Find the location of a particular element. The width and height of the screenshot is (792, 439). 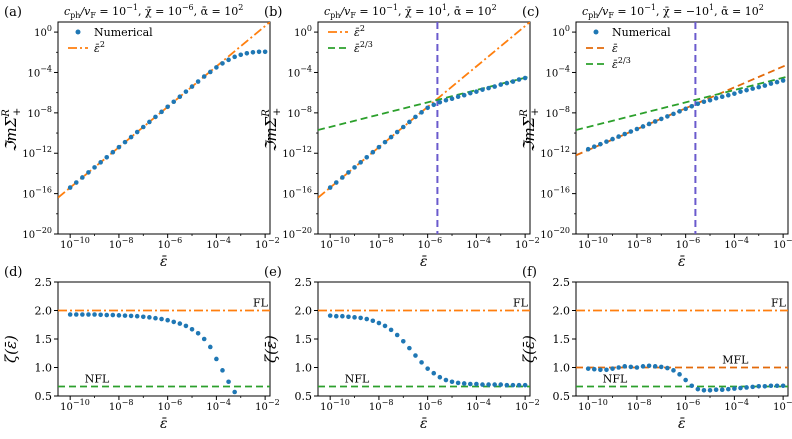

y-tick-label: 2.0 is located at coordinates (44, 311).